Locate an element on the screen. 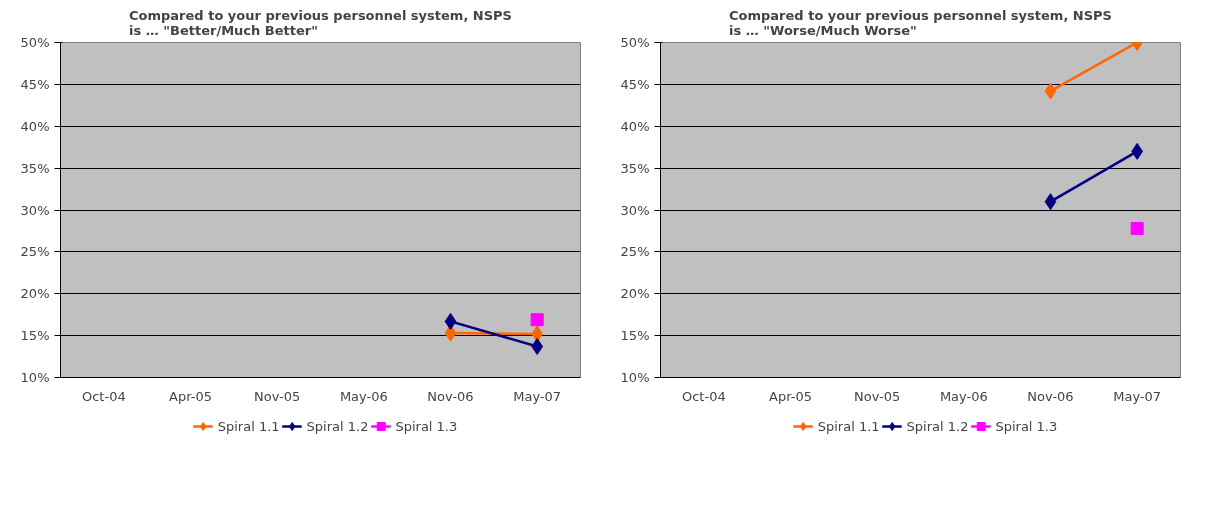 This screenshot has width=1222, height=524. chart-title: Compared to your previous personnel system, NSPS is … "Better/Much Better" is located at coordinates (320, 22).